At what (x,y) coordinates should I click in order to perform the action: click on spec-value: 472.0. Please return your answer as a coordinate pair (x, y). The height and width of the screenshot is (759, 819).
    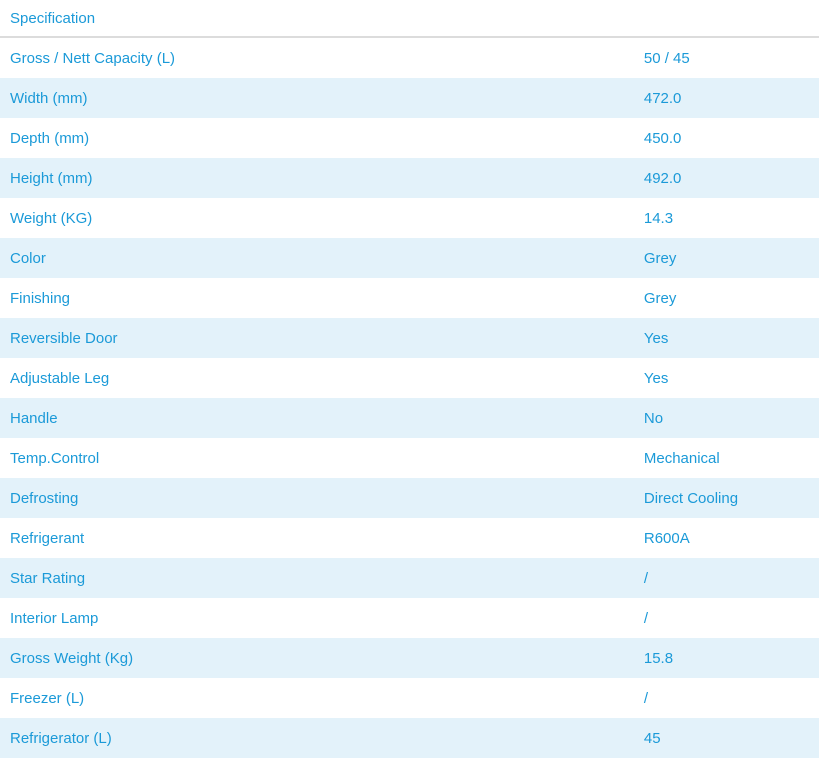
    Looking at the image, I should click on (731, 98).